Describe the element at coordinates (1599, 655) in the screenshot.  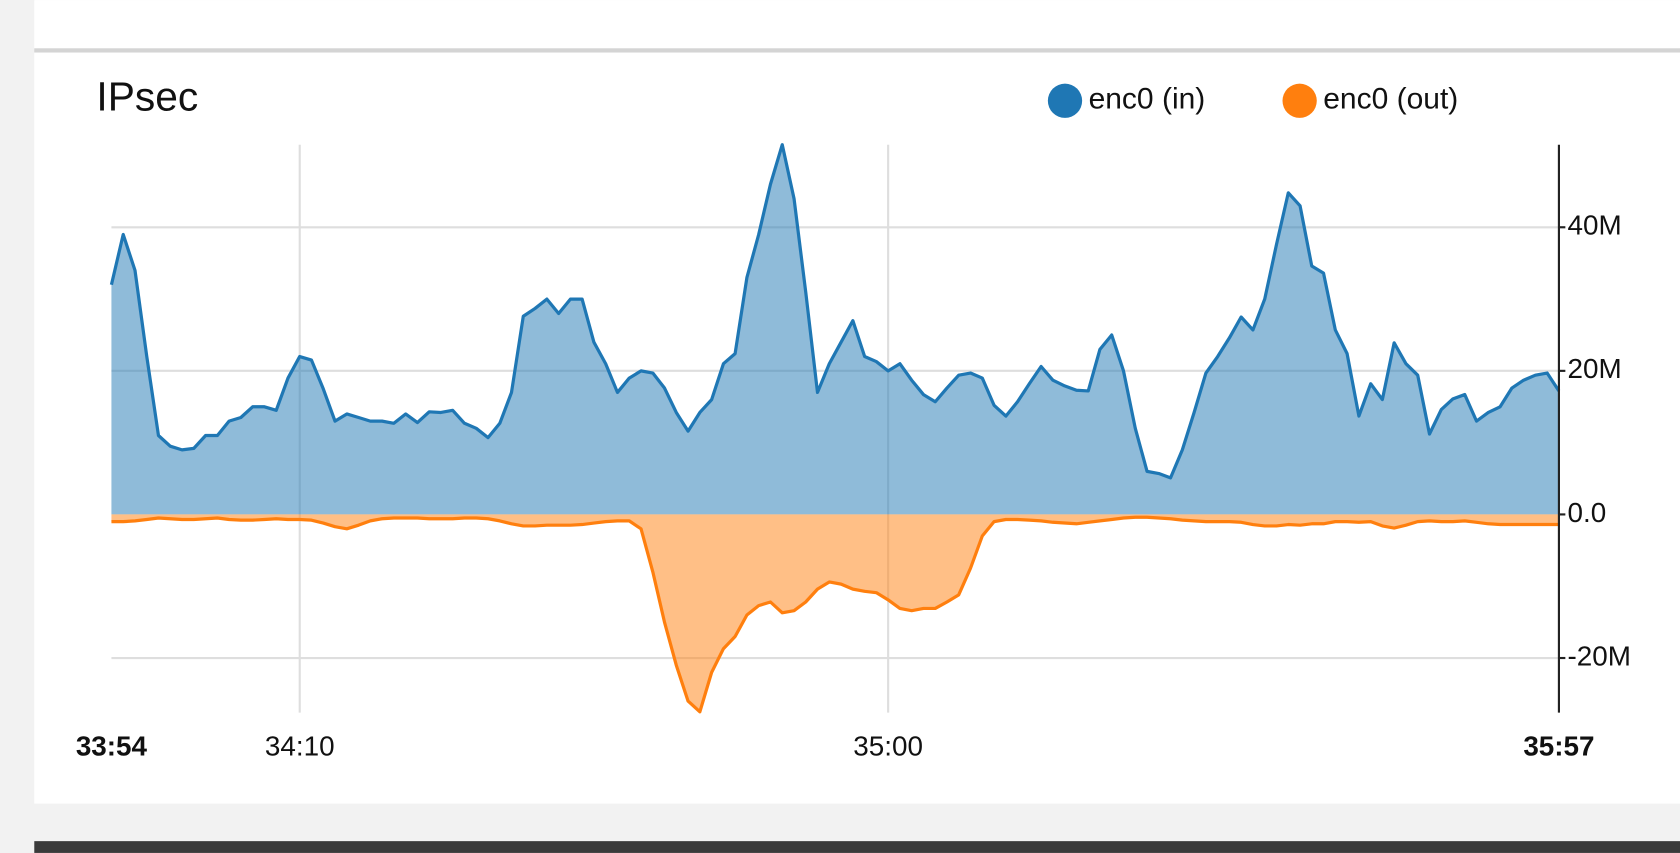
I see `y-tick-label: -20M` at that location.